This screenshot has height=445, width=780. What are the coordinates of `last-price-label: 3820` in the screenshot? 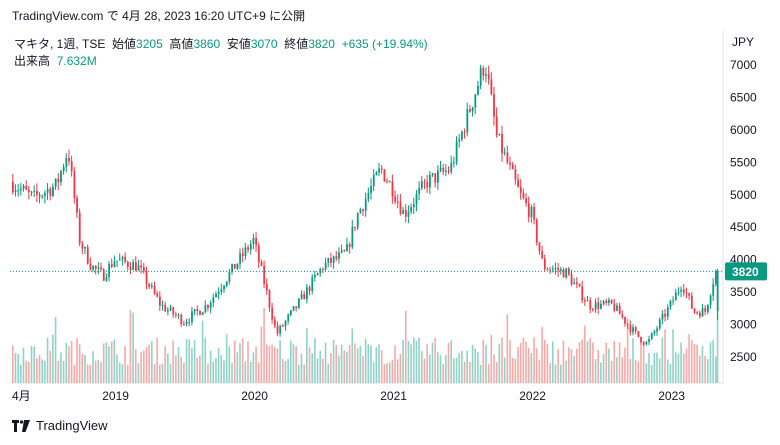 It's located at (745, 272).